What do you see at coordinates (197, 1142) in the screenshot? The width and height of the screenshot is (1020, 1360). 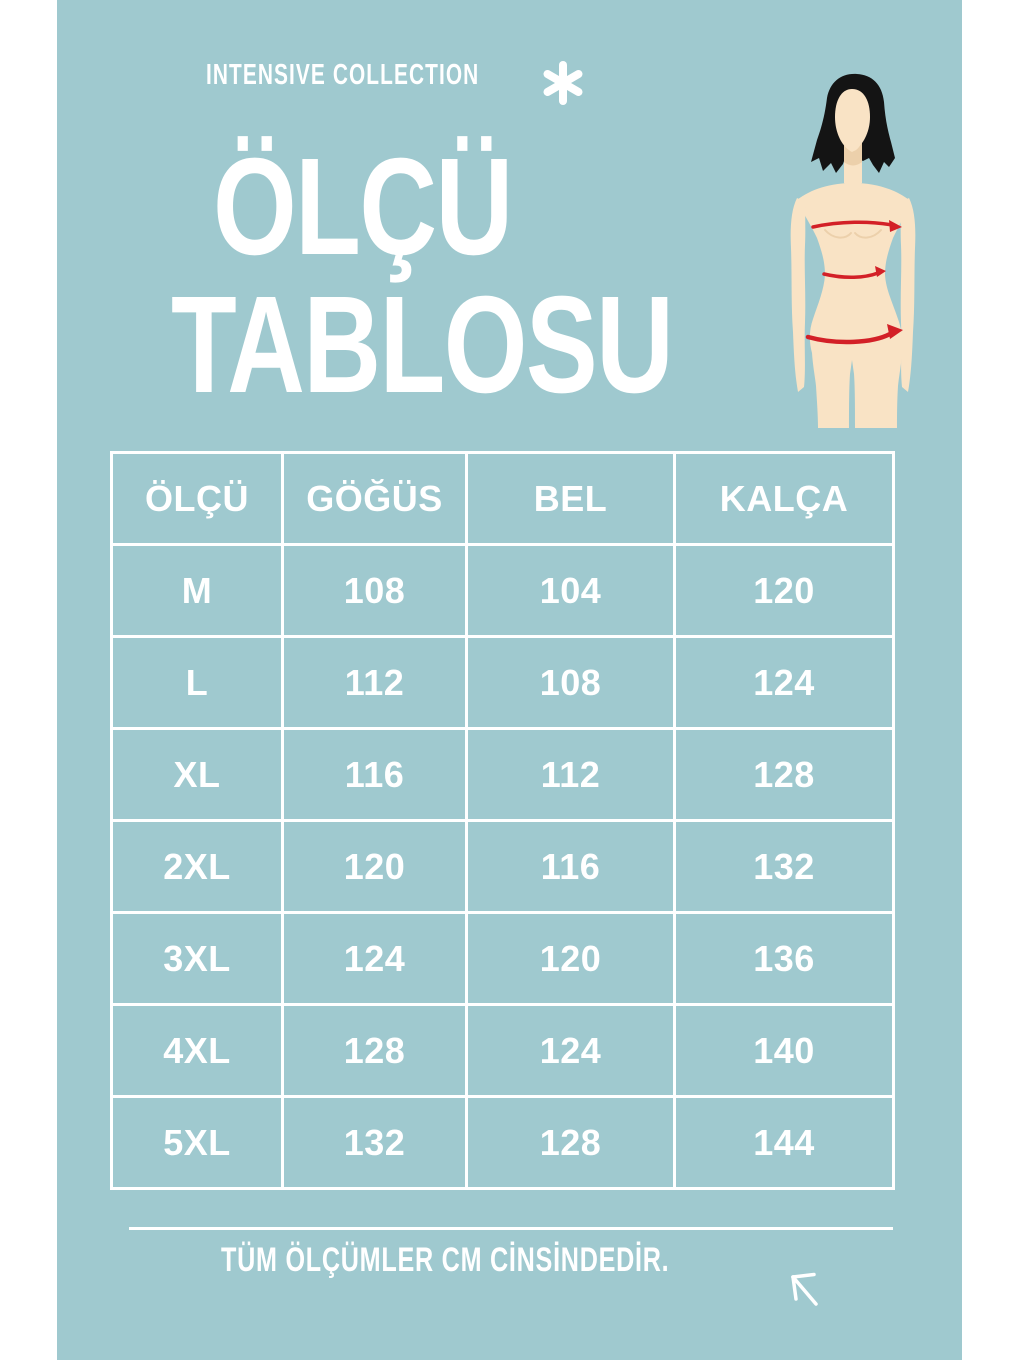 I see `size-cell: 5XL` at bounding box center [197, 1142].